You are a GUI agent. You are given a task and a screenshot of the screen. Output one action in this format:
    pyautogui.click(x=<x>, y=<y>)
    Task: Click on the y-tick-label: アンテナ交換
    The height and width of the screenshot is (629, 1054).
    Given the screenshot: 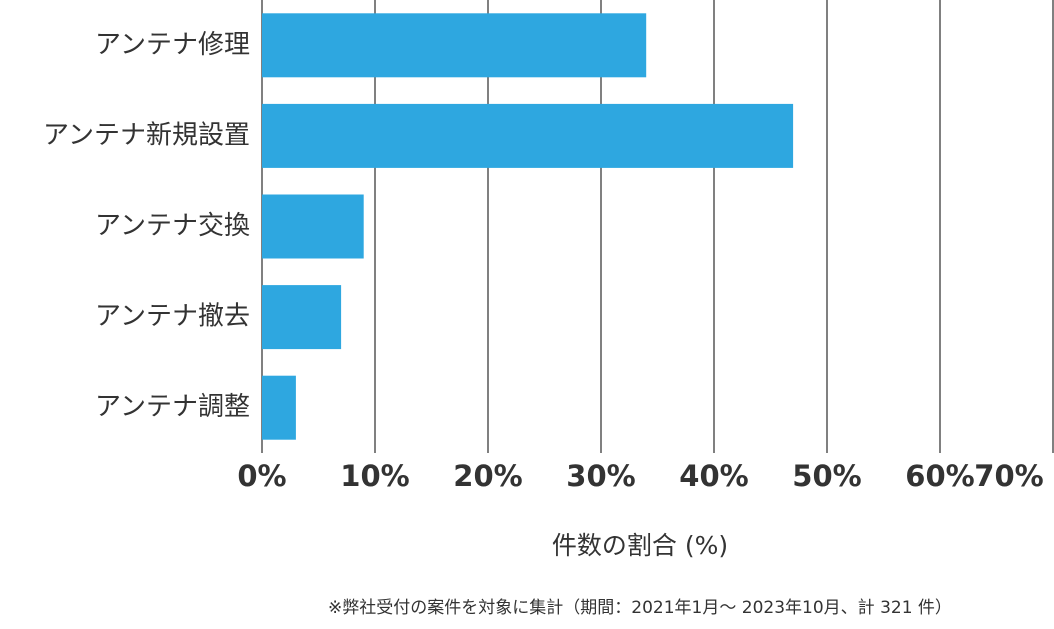 What is the action you would take?
    pyautogui.click(x=172, y=226)
    